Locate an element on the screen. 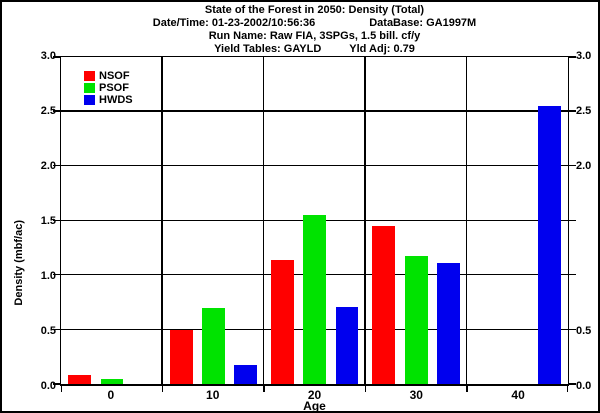 Image resolution: width=600 pixels, height=413 pixels. y-tick-label-left: 0.0 is located at coordinates (48, 386).